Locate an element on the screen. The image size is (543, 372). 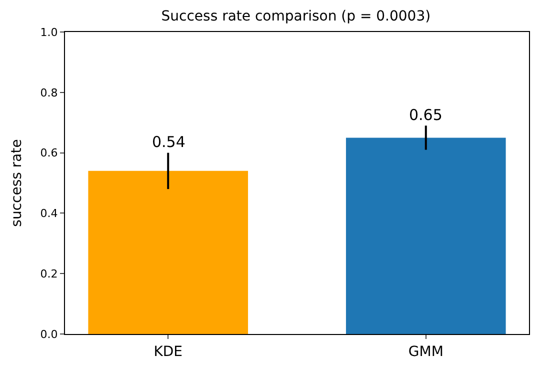
y-axis-title: success rate is located at coordinates (16, 183).